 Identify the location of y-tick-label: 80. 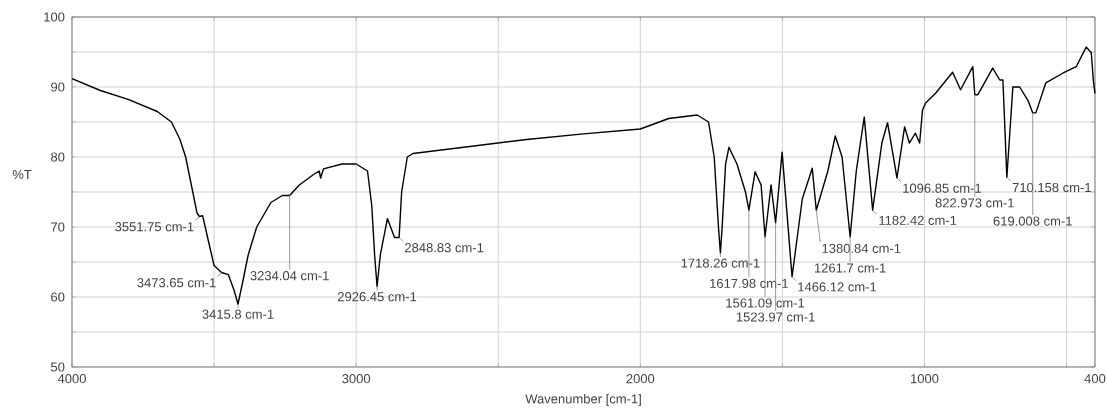
(58, 157).